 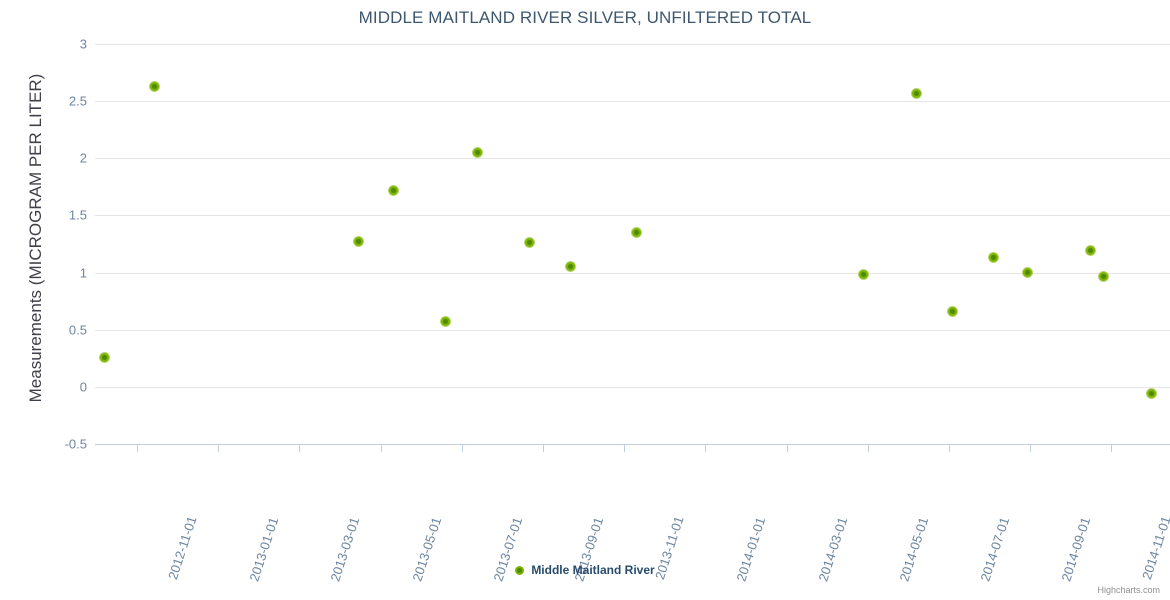 What do you see at coordinates (43, 244) in the screenshot?
I see `y-axis-tick-labels: 3 2.5 2 1.5 1 0.5 0 -0.5` at bounding box center [43, 244].